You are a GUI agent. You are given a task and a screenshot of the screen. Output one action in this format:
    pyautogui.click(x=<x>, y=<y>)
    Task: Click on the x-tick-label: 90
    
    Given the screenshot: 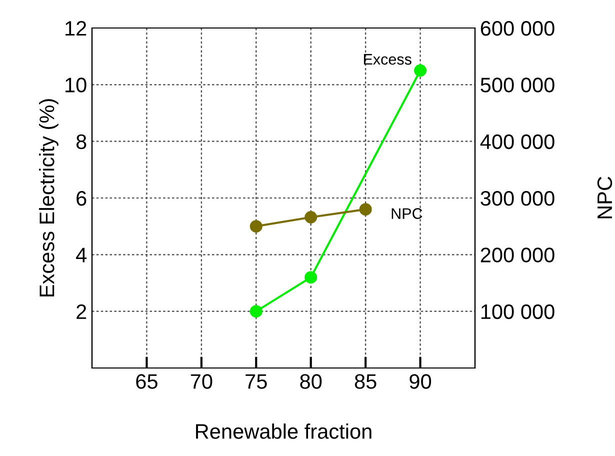 What is the action you would take?
    pyautogui.click(x=421, y=381)
    